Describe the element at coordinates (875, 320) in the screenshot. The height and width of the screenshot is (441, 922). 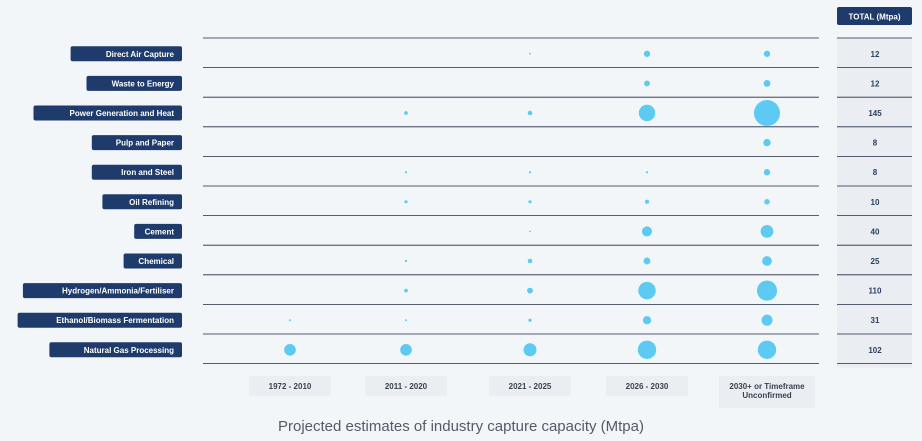
I see `total-value: 31` at that location.